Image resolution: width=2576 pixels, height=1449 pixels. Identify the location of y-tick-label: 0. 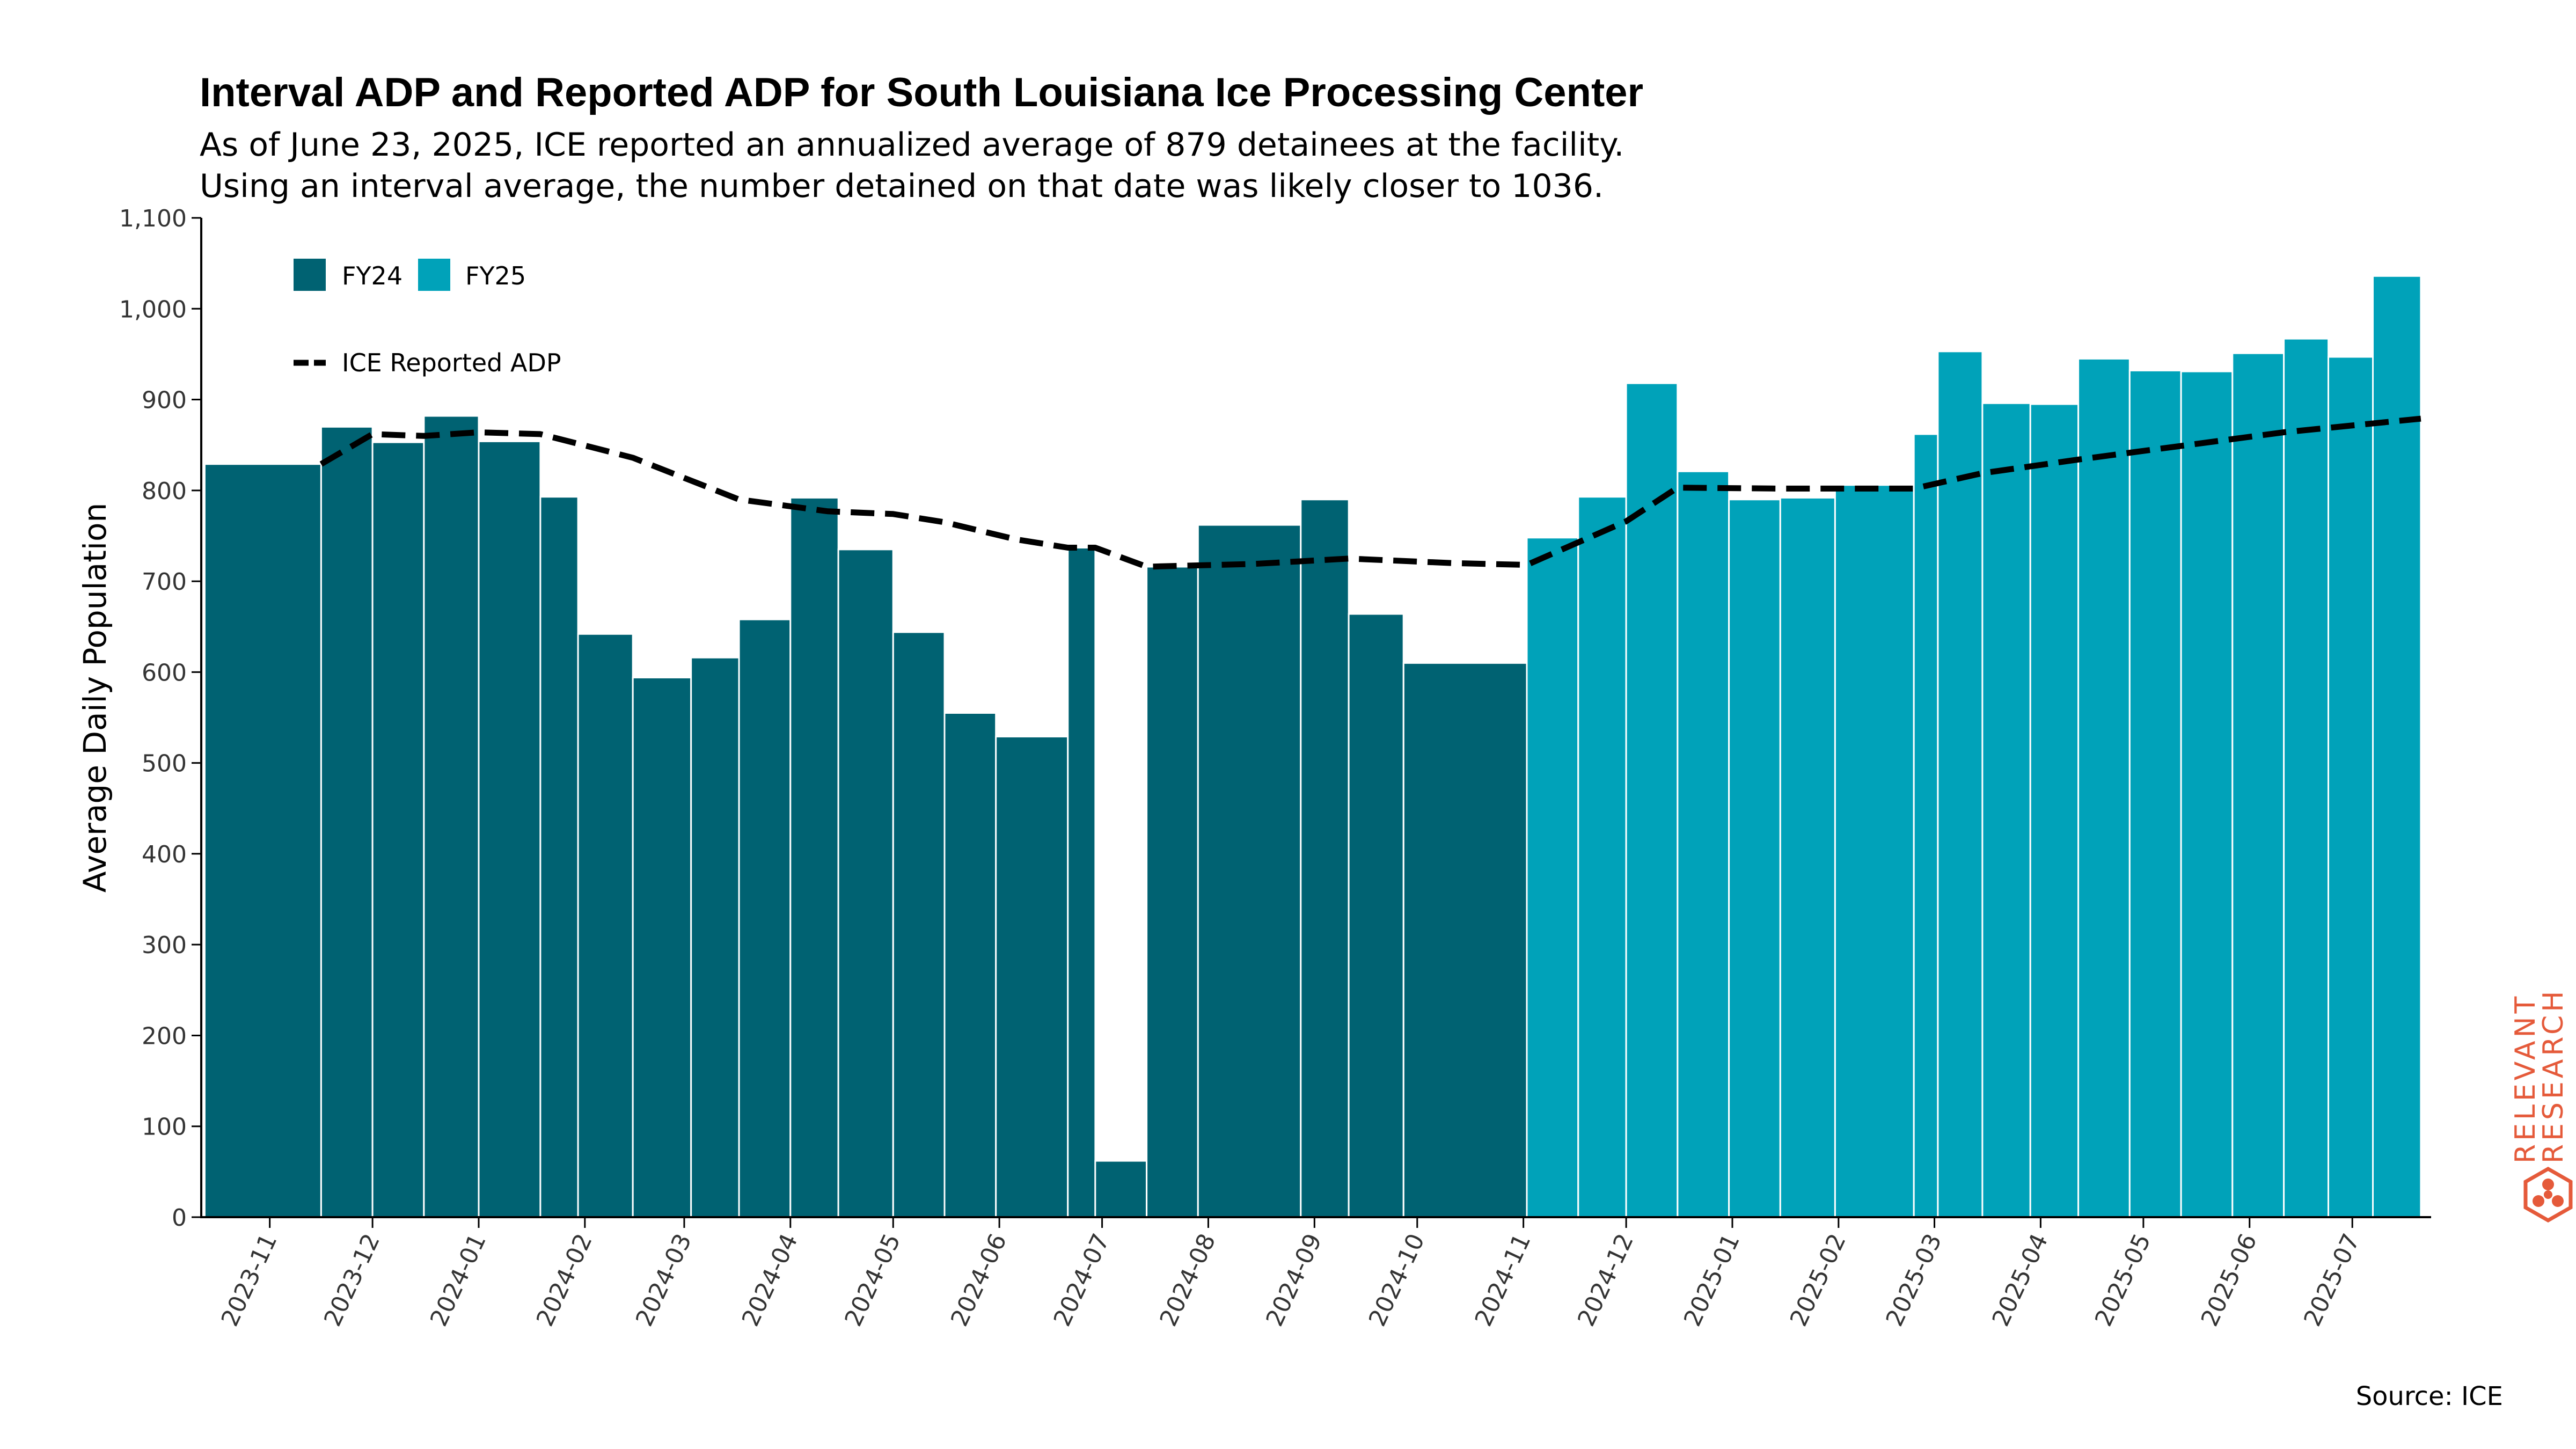
(179, 1218).